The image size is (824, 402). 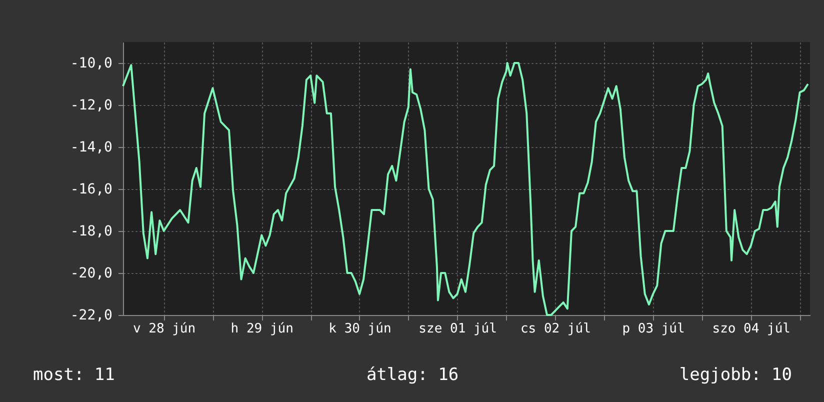 What do you see at coordinates (360, 329) in the screenshot?
I see `x-tick-label: k 30 jún` at bounding box center [360, 329].